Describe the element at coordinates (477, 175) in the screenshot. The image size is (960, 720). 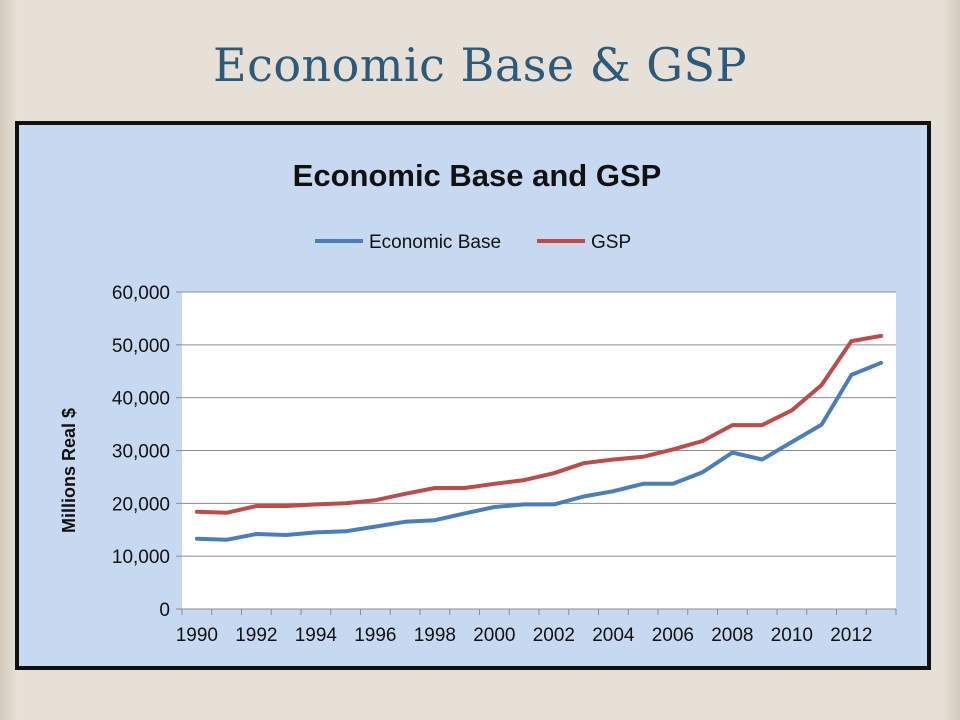
I see `chart-title: Economic Base and GSP` at that location.